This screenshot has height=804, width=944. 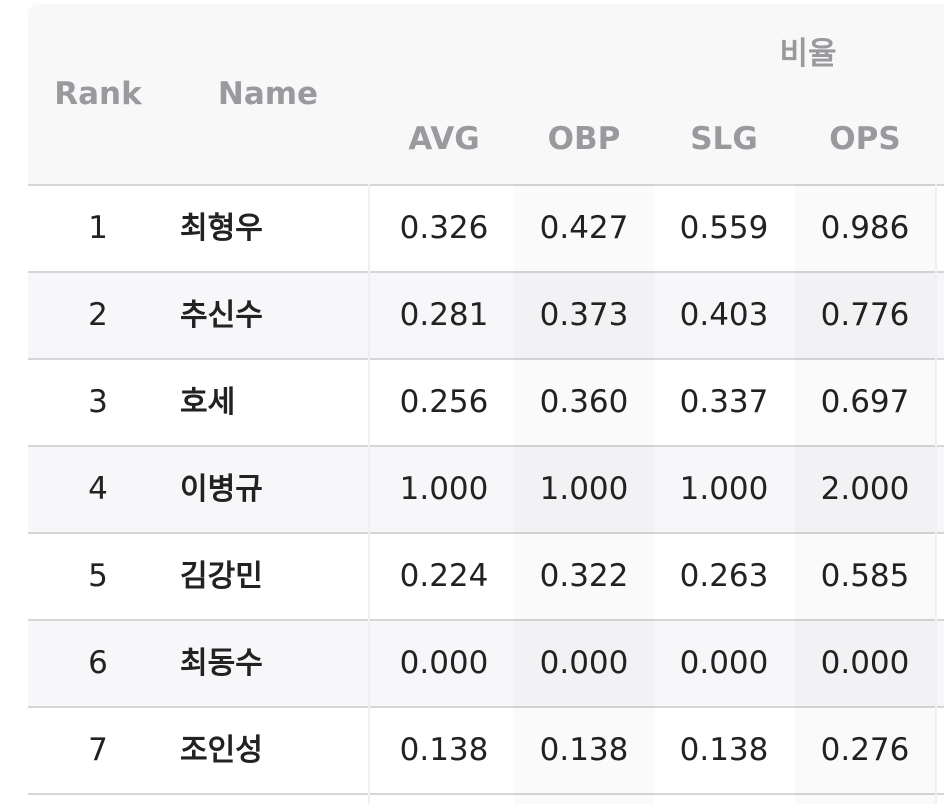 I want to click on table-row: 5 김강민 0.224 0.322 0.263 0.585, so click(x=486, y=577).